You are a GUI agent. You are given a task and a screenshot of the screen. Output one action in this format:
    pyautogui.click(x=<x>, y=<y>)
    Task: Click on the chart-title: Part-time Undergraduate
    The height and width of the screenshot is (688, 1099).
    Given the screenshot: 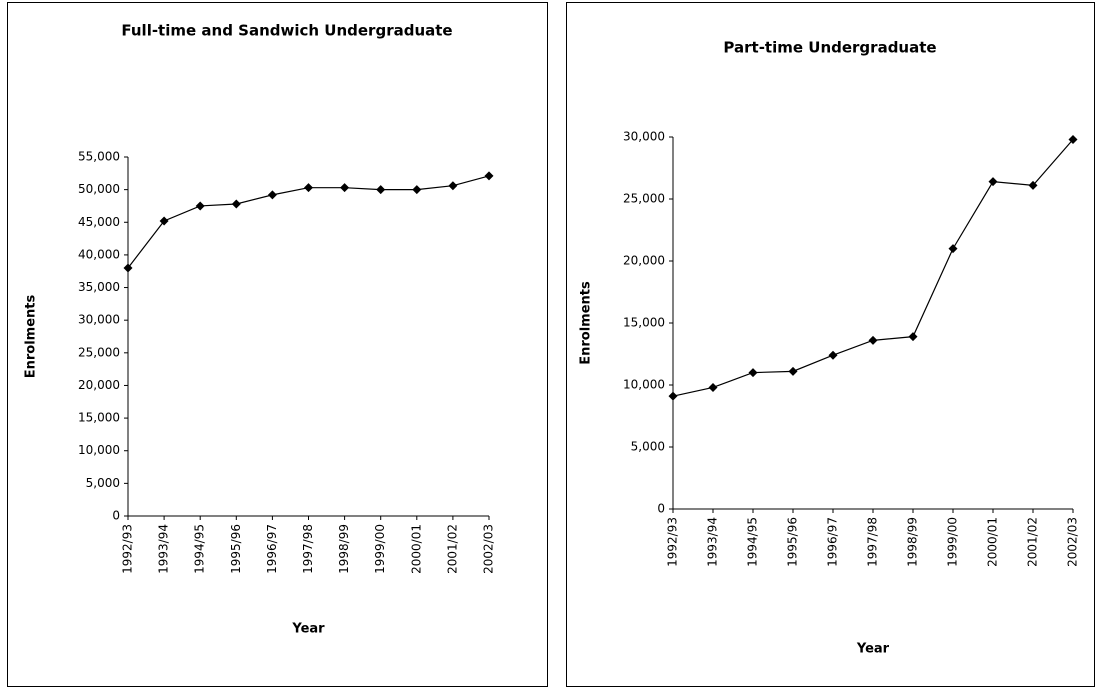 What is the action you would take?
    pyautogui.click(x=829, y=48)
    